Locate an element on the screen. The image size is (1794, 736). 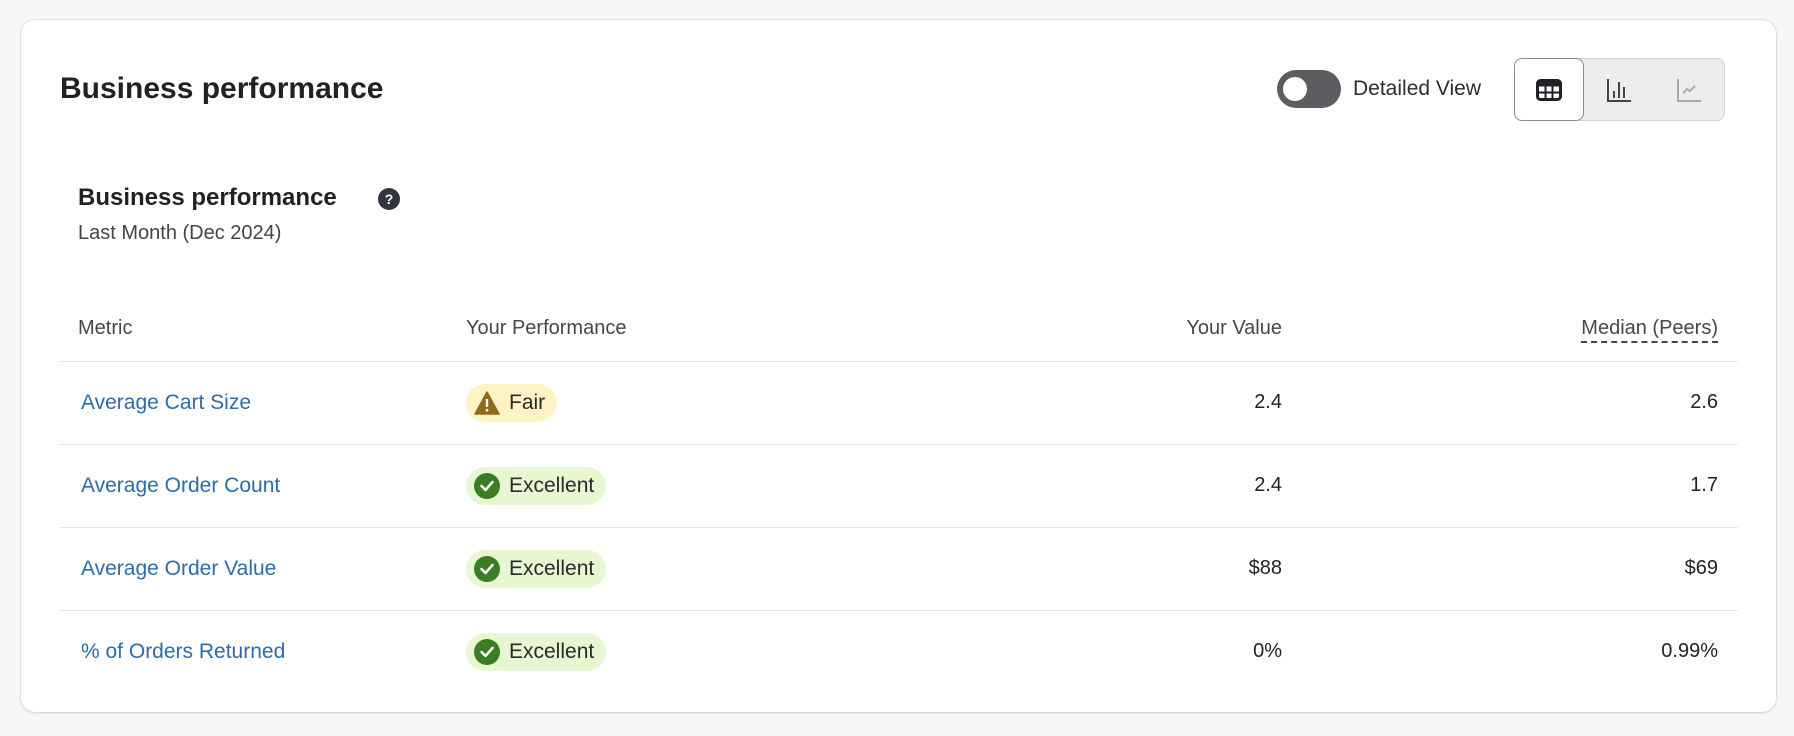
column-header-metric: Metric is located at coordinates (262, 329).